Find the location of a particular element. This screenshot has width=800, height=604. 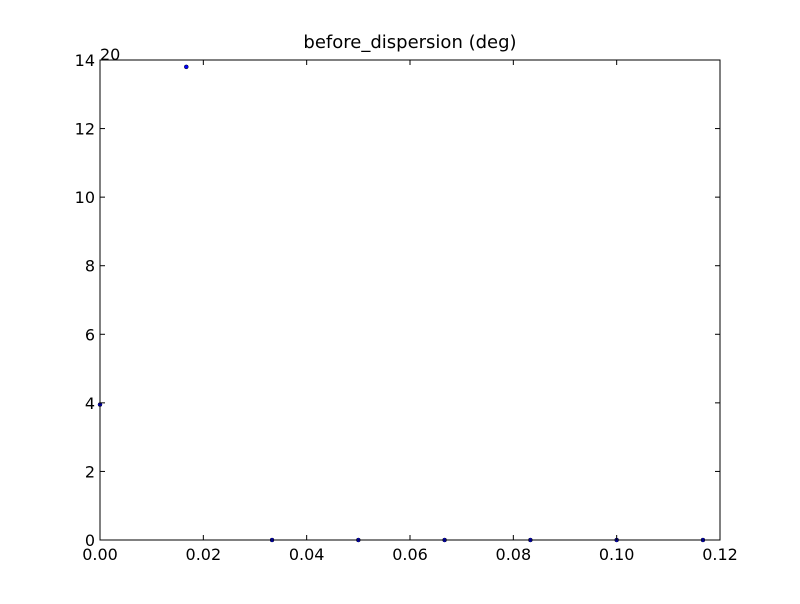

x-tick-label: 0.06 is located at coordinates (410, 554).